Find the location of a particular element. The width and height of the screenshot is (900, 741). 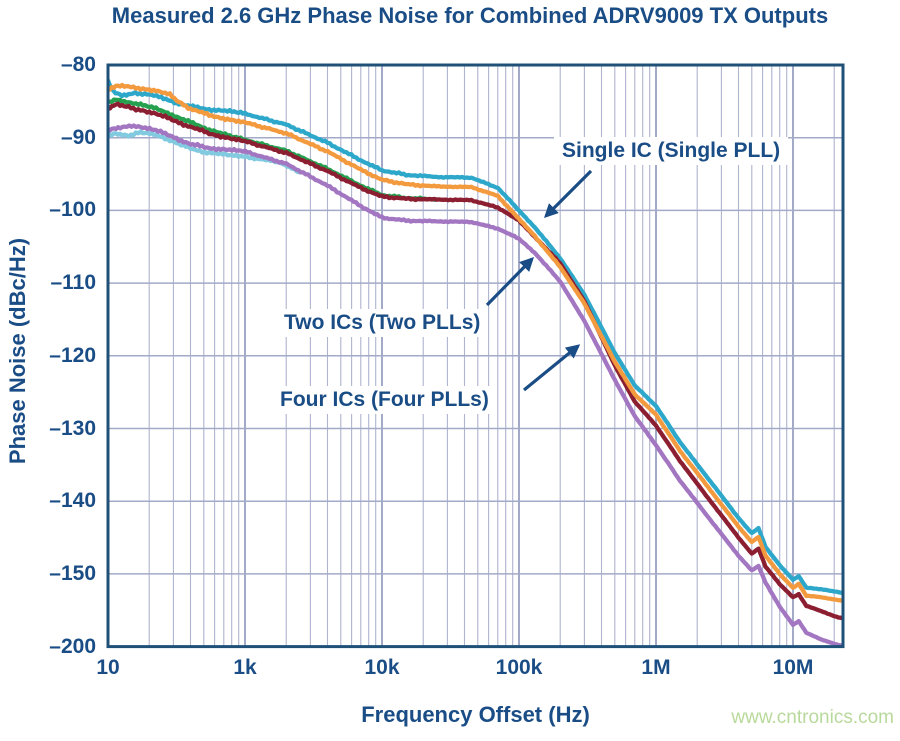

y-tick--90: –90 is located at coordinates (78, 137).